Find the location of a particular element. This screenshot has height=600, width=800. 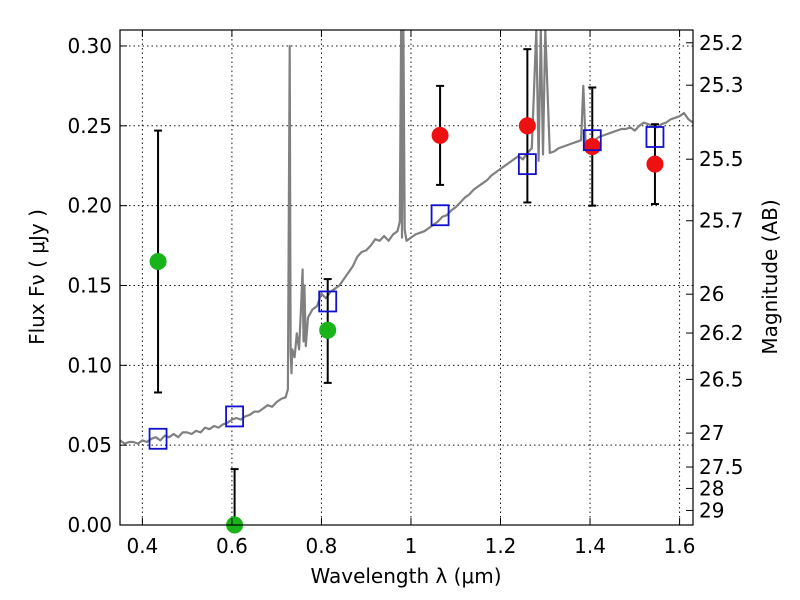

x-tick-label: 0.8 is located at coordinates (322, 546).